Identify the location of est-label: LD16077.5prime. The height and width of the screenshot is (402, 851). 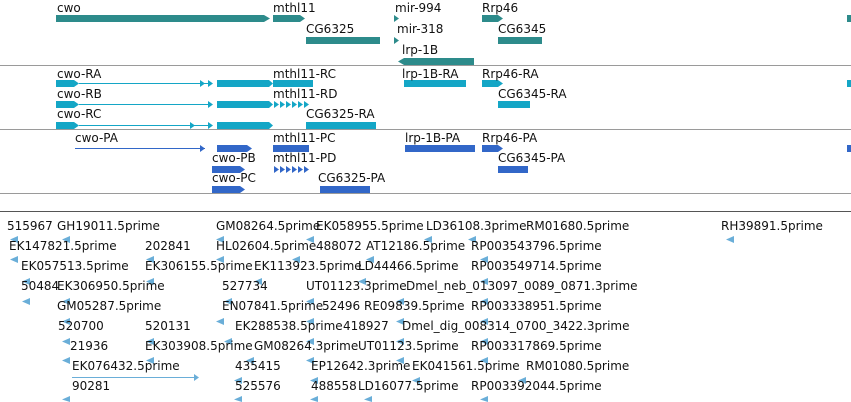
(408, 386).